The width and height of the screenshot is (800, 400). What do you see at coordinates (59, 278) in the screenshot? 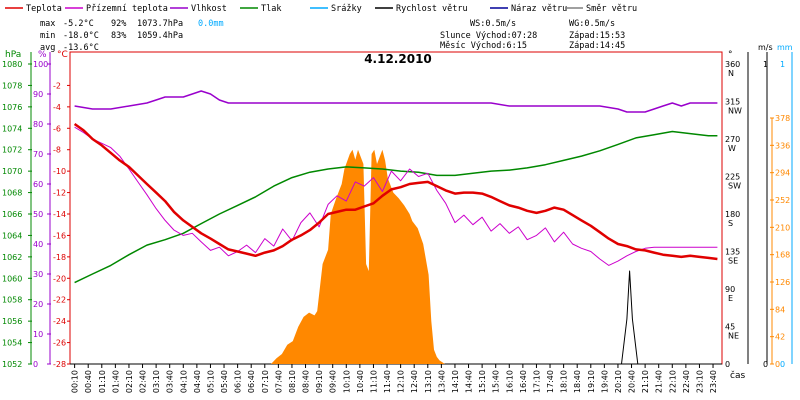
I see `temp-tick-label: -20` at bounding box center [59, 278].